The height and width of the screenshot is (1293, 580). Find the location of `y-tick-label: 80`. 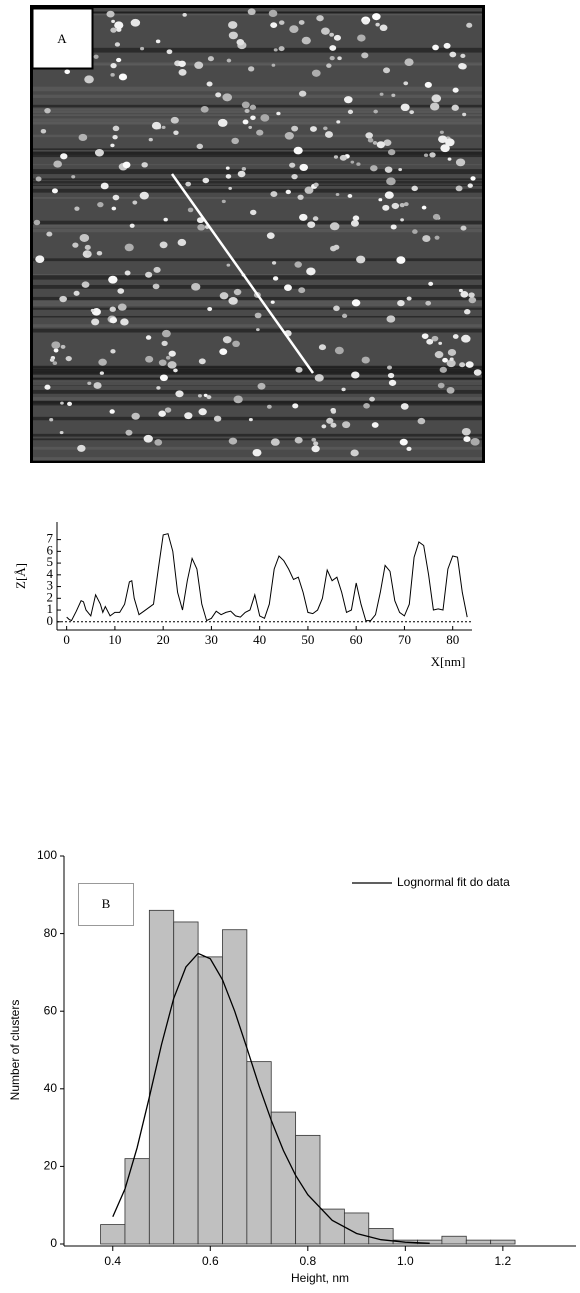

y-tick-label: 80 is located at coordinates (51, 933).